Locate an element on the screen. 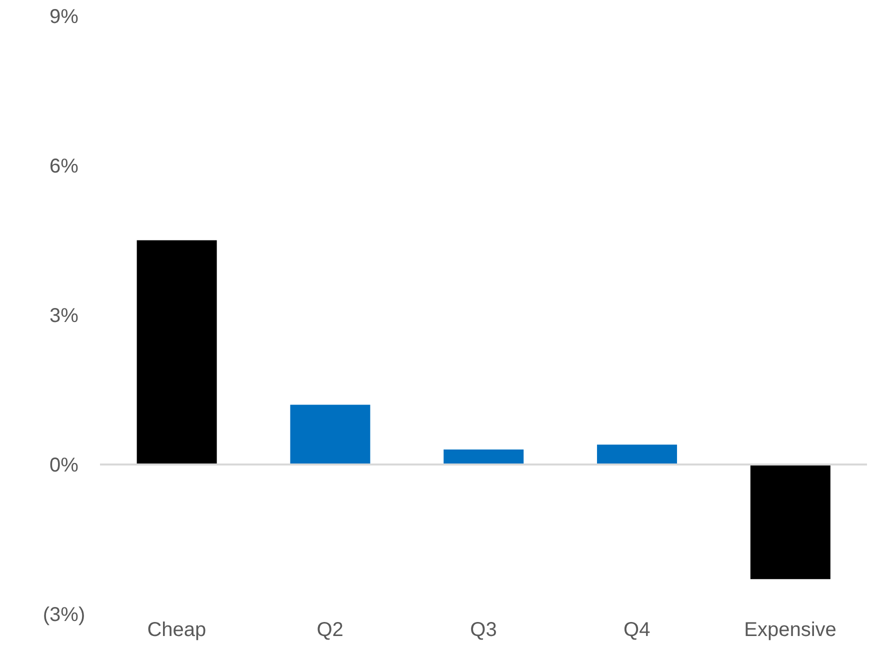 This screenshot has height=654, width=875. x-tick-label: Q3 is located at coordinates (483, 630).